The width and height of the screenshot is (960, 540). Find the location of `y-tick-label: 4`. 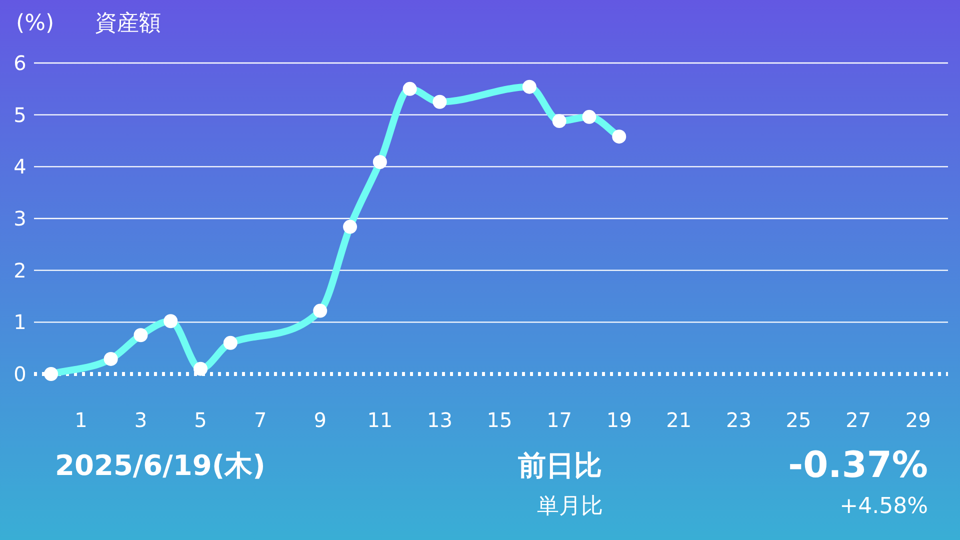

y-tick-label: 4 is located at coordinates (20, 166).